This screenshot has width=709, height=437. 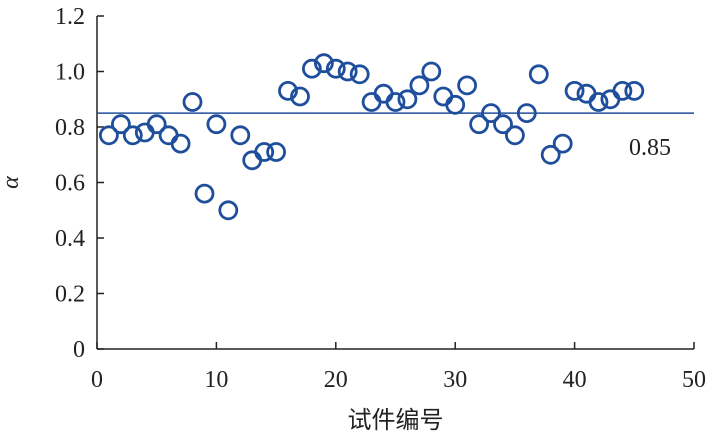 I want to click on y-tick-label: 0.6, so click(x=70, y=184).